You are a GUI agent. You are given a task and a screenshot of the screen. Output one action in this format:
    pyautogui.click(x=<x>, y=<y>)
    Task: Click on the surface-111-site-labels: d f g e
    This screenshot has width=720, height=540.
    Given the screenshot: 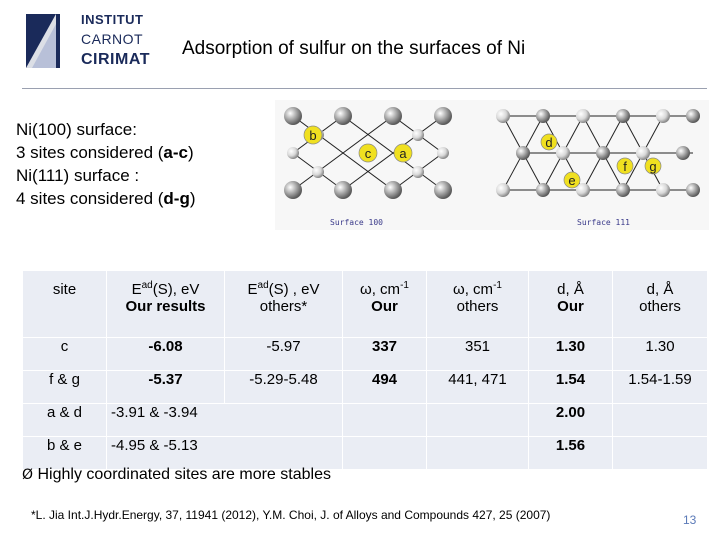 What is the action you would take?
    pyautogui.click(x=601, y=161)
    